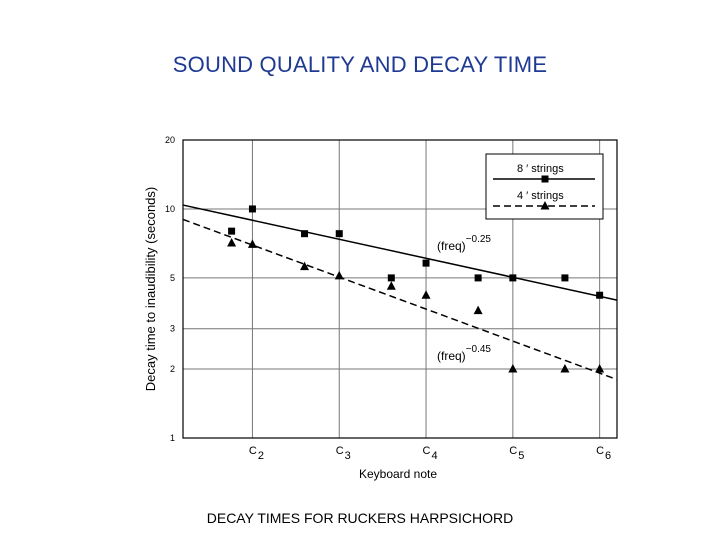  What do you see at coordinates (172, 329) in the screenshot?
I see `y-tick-label: 3` at bounding box center [172, 329].